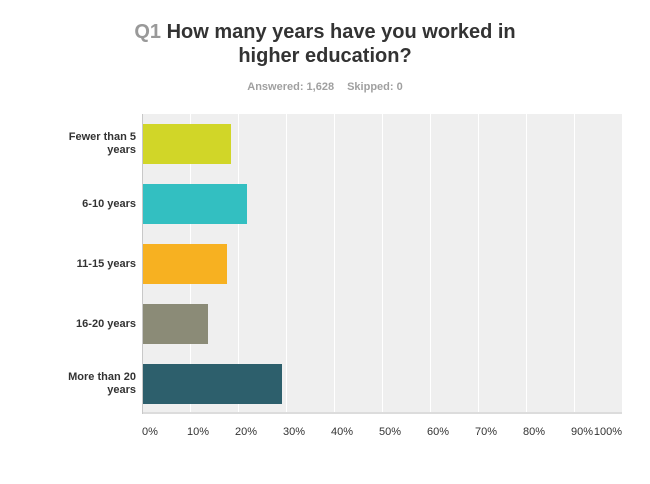  I want to click on x-tick-label: 10%, so click(198, 432).